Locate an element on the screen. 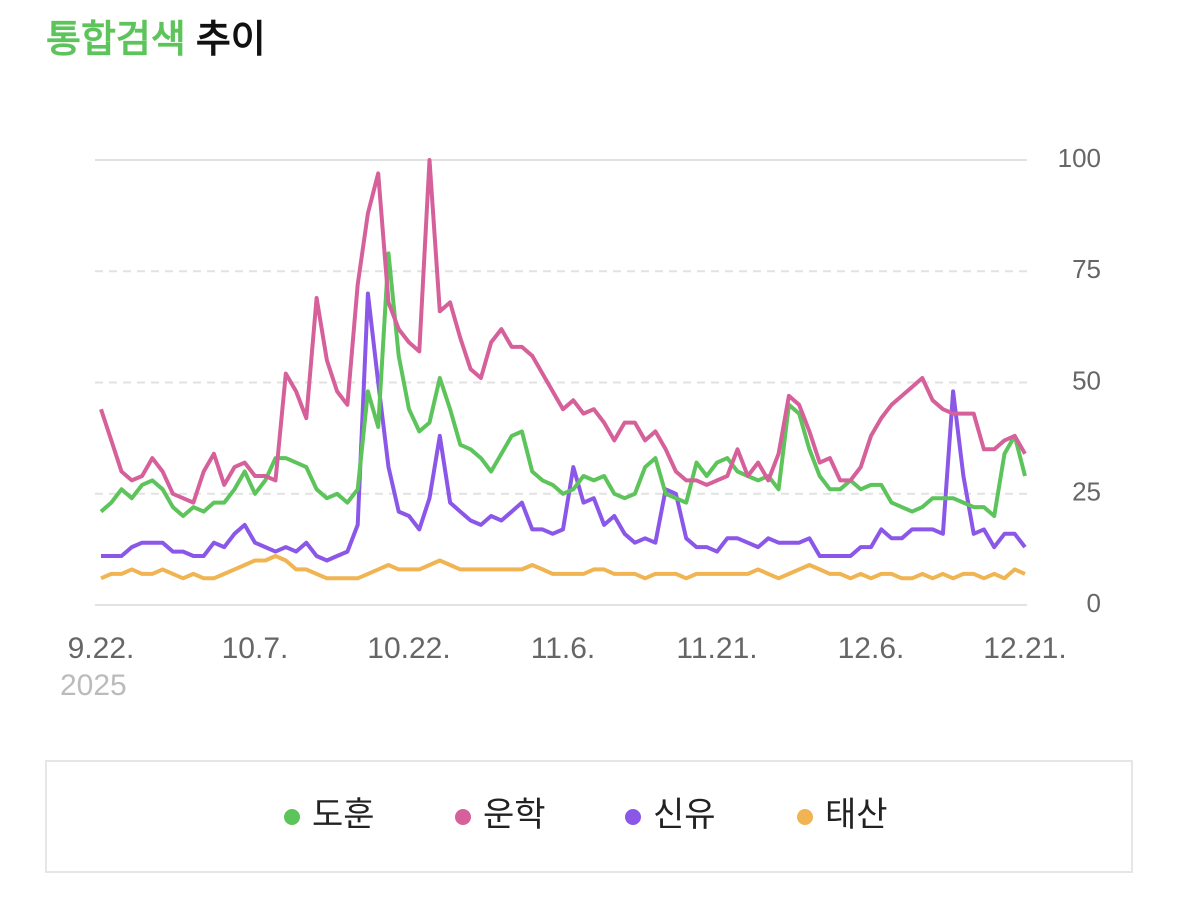  title-rest: 추이 is located at coordinates (231, 40).